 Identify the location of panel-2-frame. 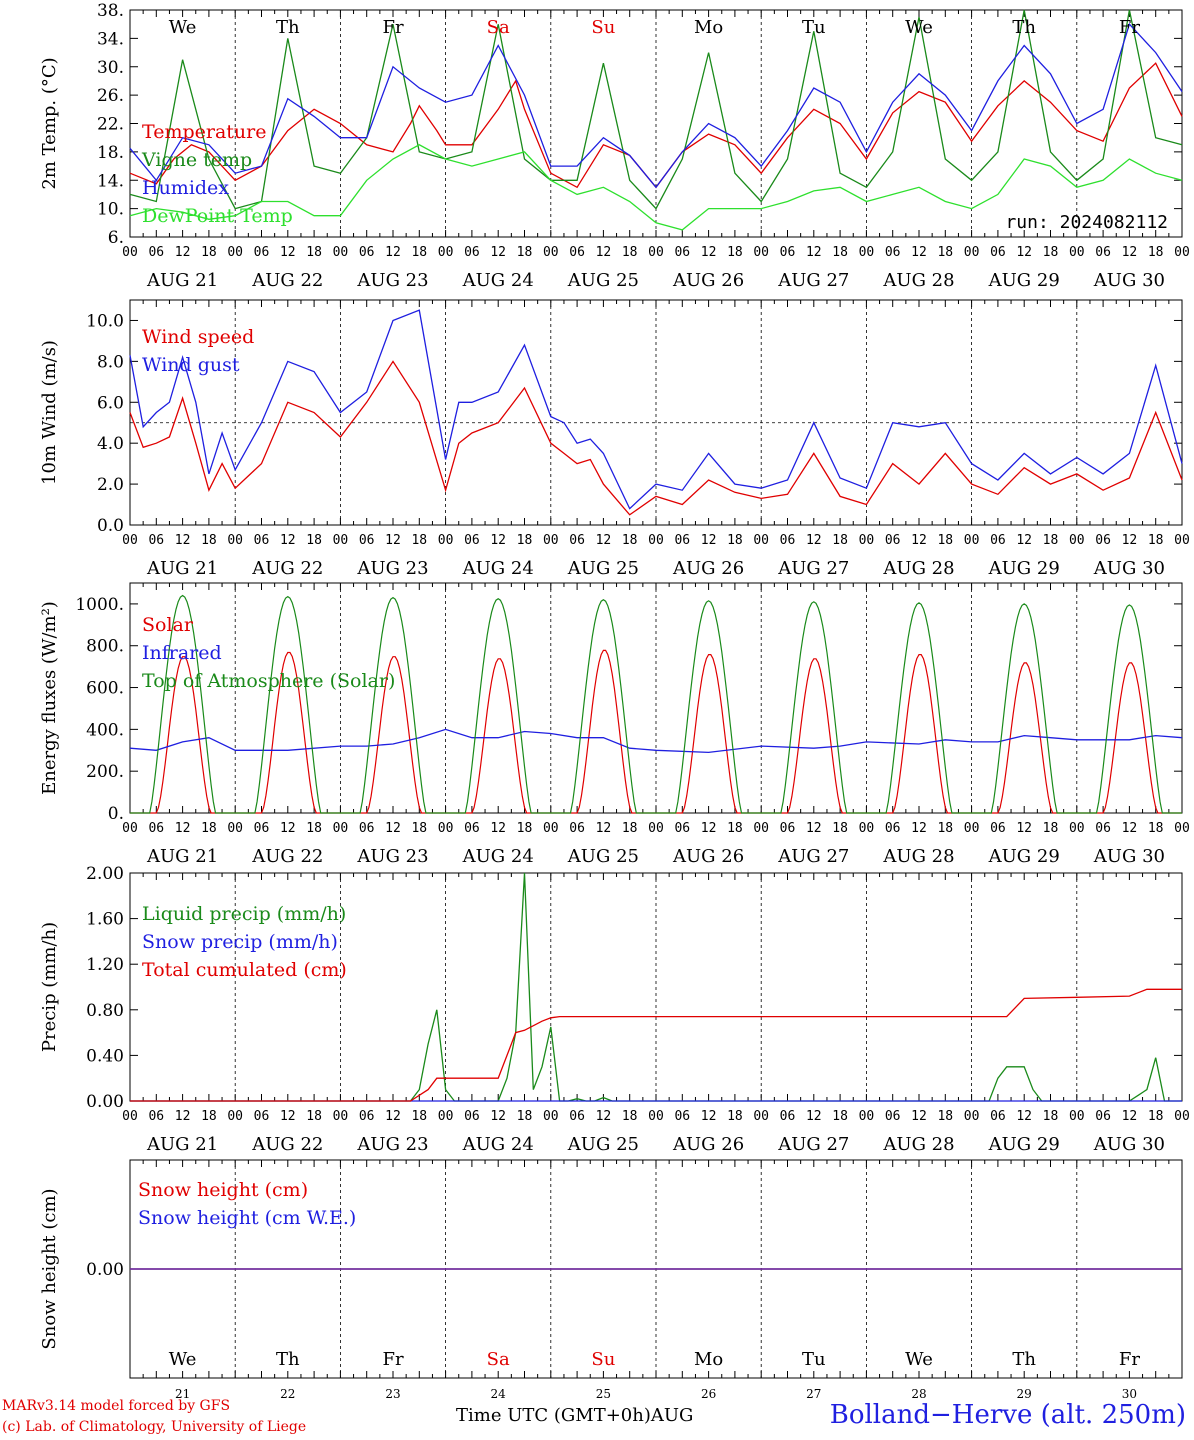
(656, 412).